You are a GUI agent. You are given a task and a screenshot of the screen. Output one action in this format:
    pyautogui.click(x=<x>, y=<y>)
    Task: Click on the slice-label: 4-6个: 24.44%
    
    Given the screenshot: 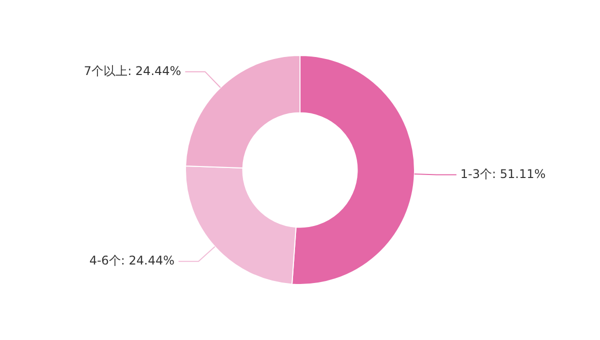 What is the action you would take?
    pyautogui.click(x=132, y=260)
    